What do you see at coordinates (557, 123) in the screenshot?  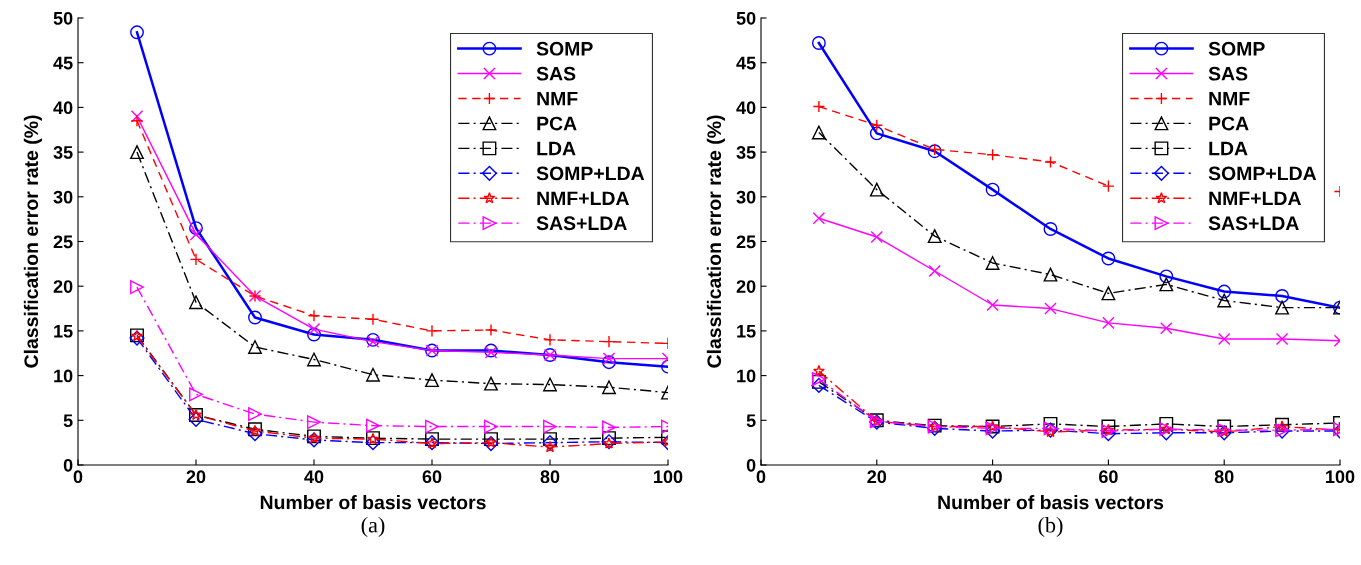 I see `legend-label: PCA` at bounding box center [557, 123].